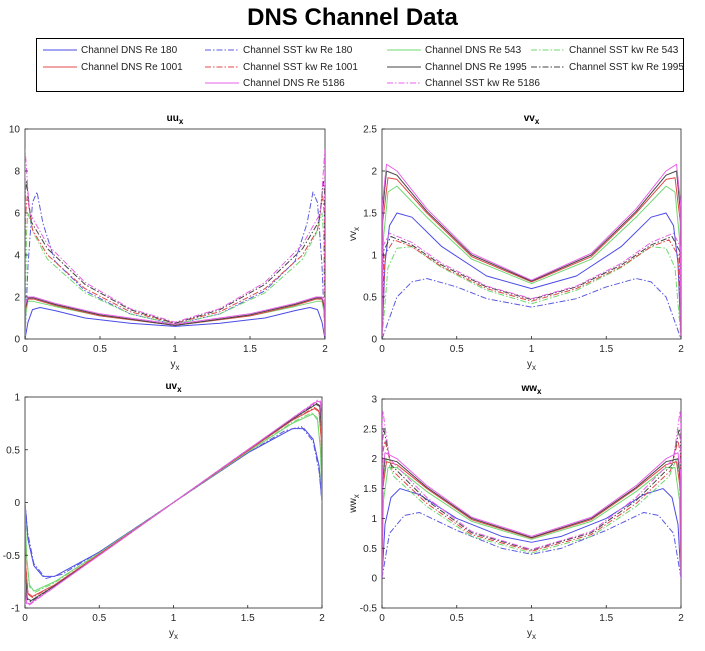 Image resolution: width=705 pixels, height=651 pixels. Describe the element at coordinates (352, 17) in the screenshot. I see `figure-title: DNS Channel Data` at that location.